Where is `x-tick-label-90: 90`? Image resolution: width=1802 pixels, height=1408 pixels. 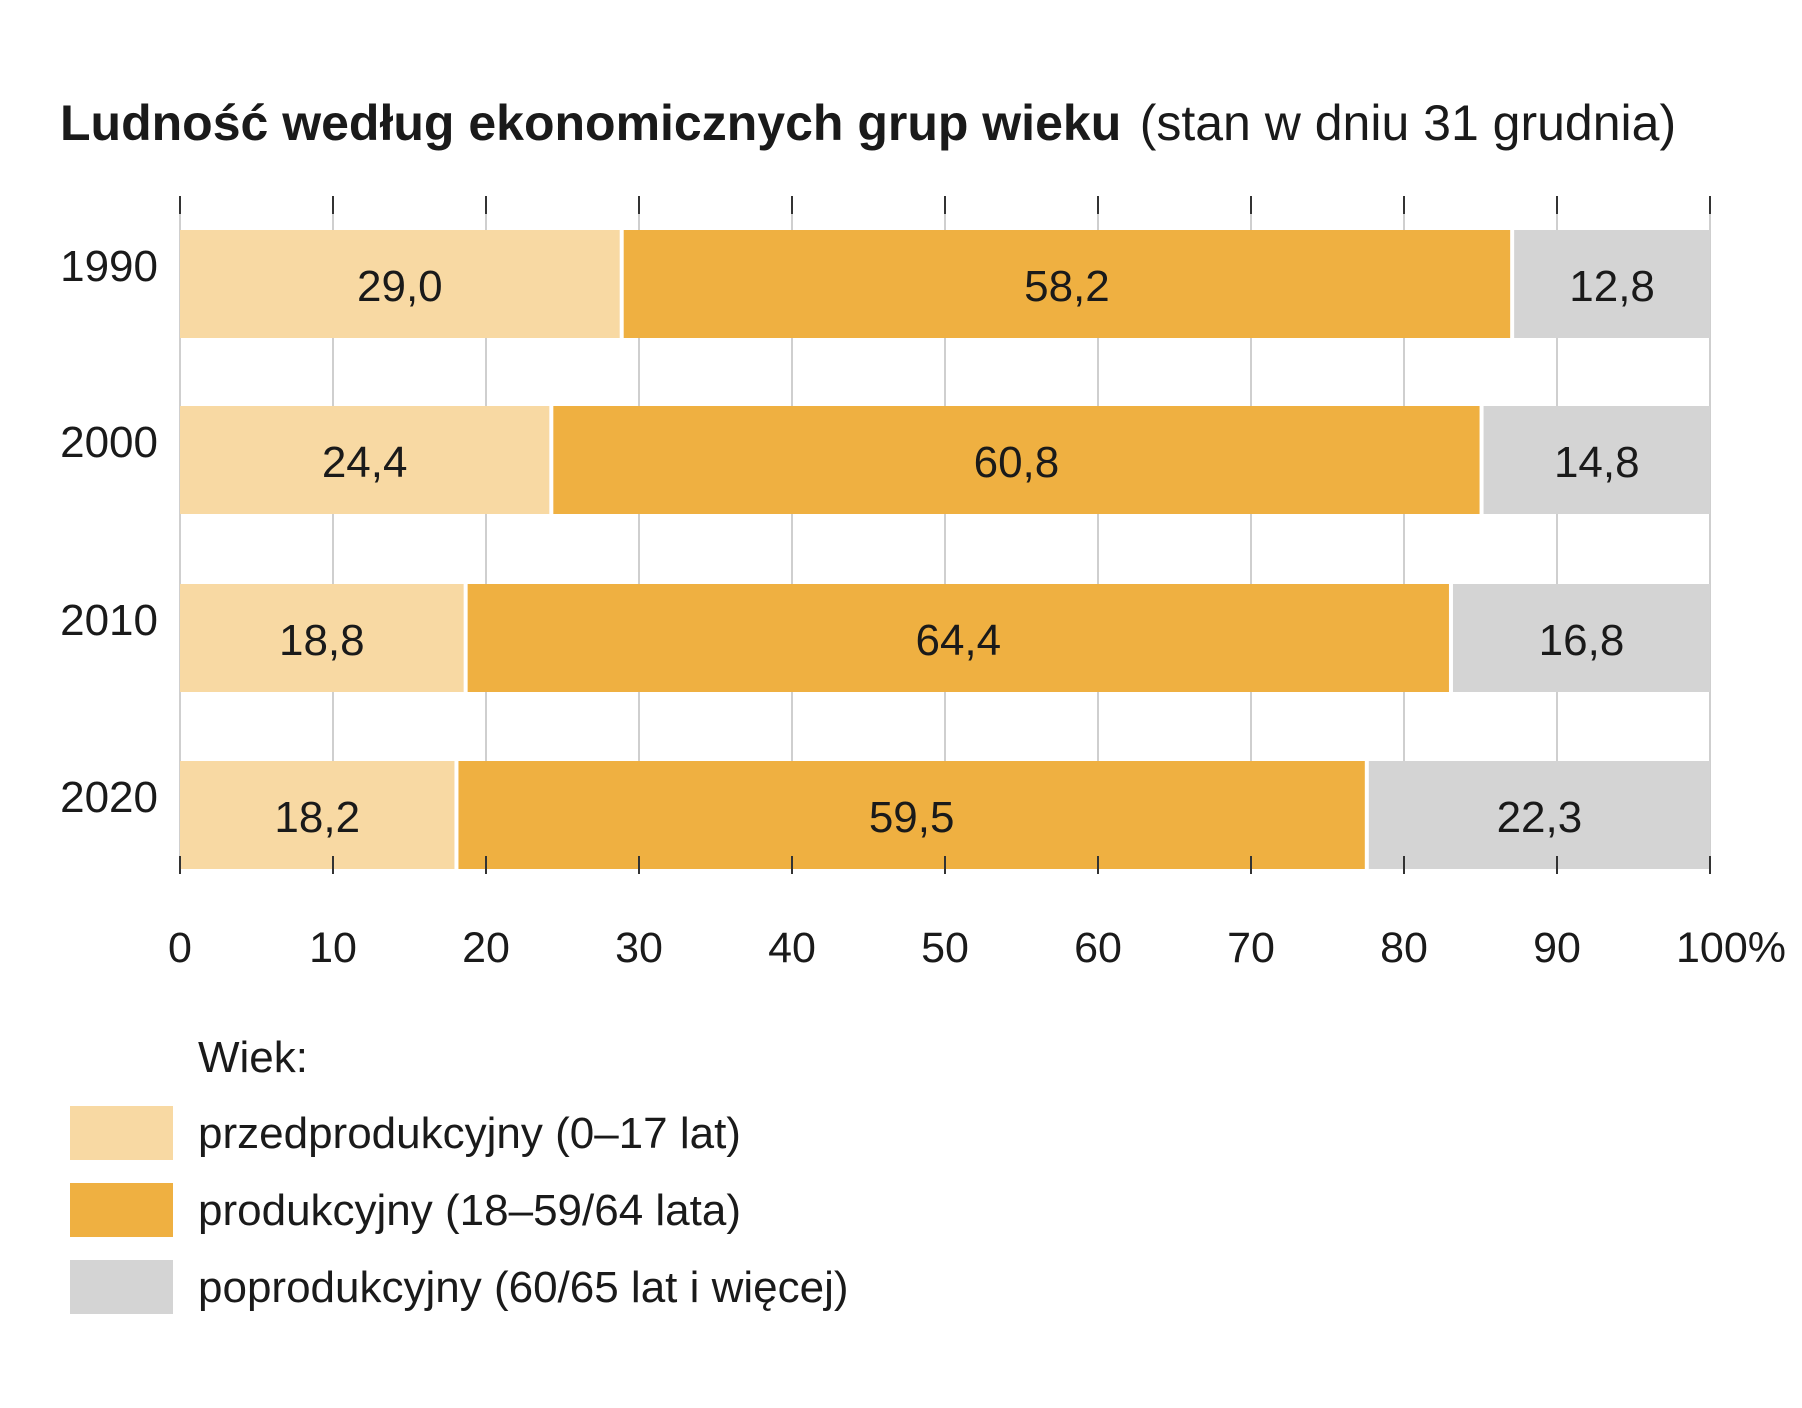
x-tick-label-90: 90 is located at coordinates (1557, 948).